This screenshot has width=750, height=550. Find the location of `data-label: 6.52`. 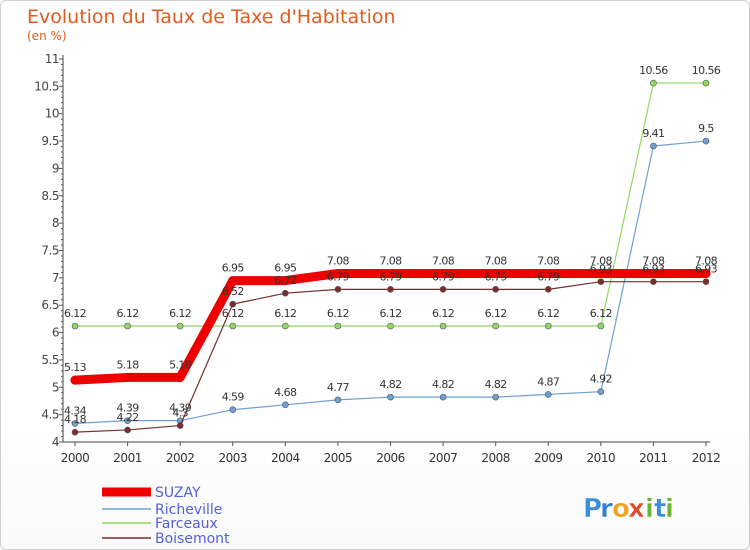

data-label: 6.52 is located at coordinates (233, 291).